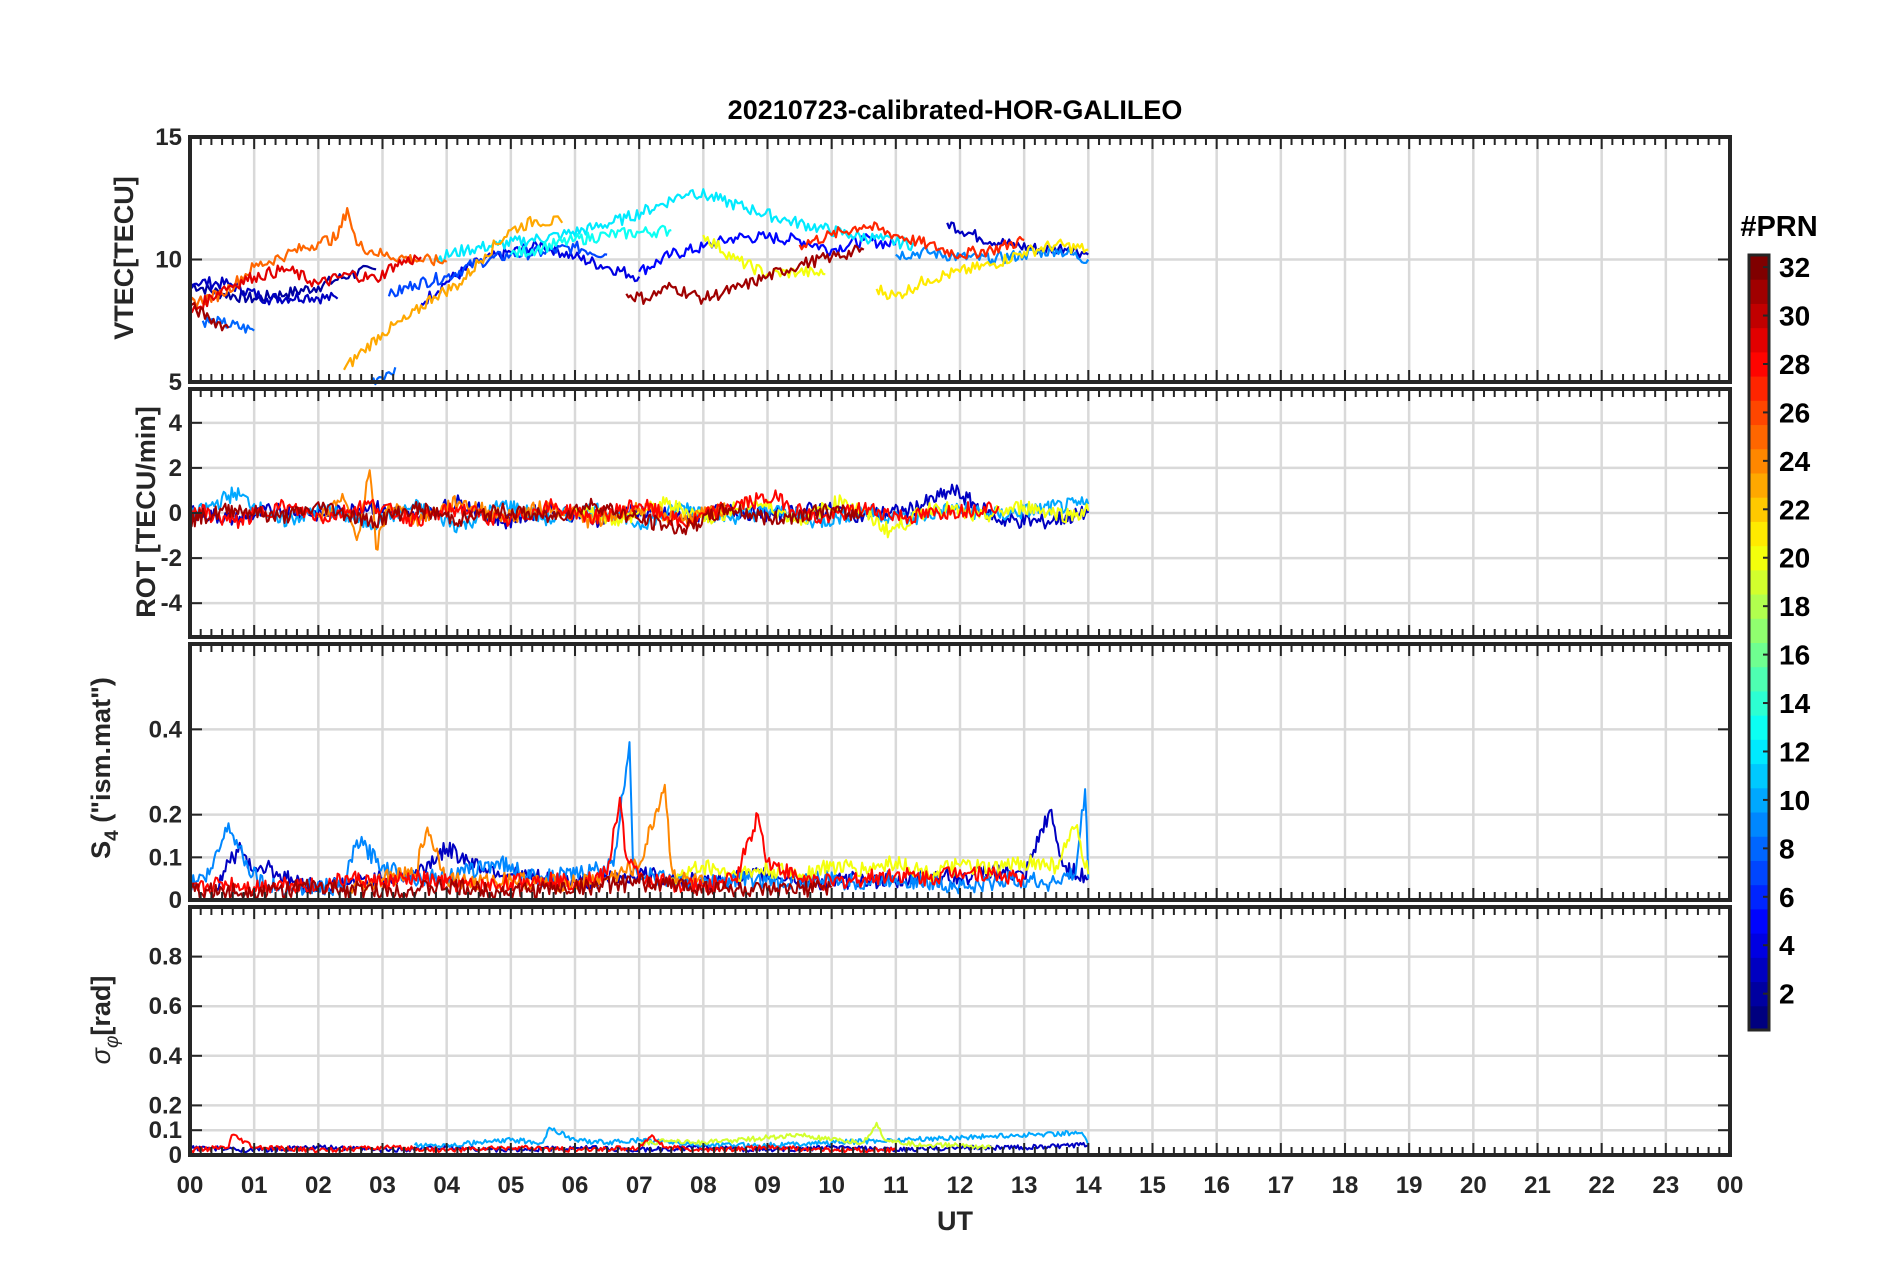  I want to click on colorbar-tick-label: 22, so click(1794, 509).